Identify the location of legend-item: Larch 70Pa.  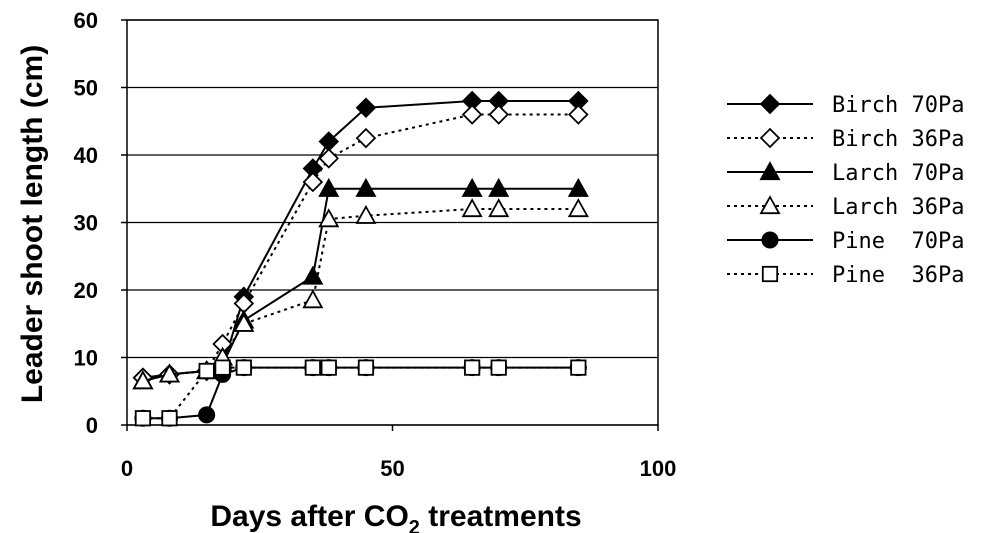
(845, 173).